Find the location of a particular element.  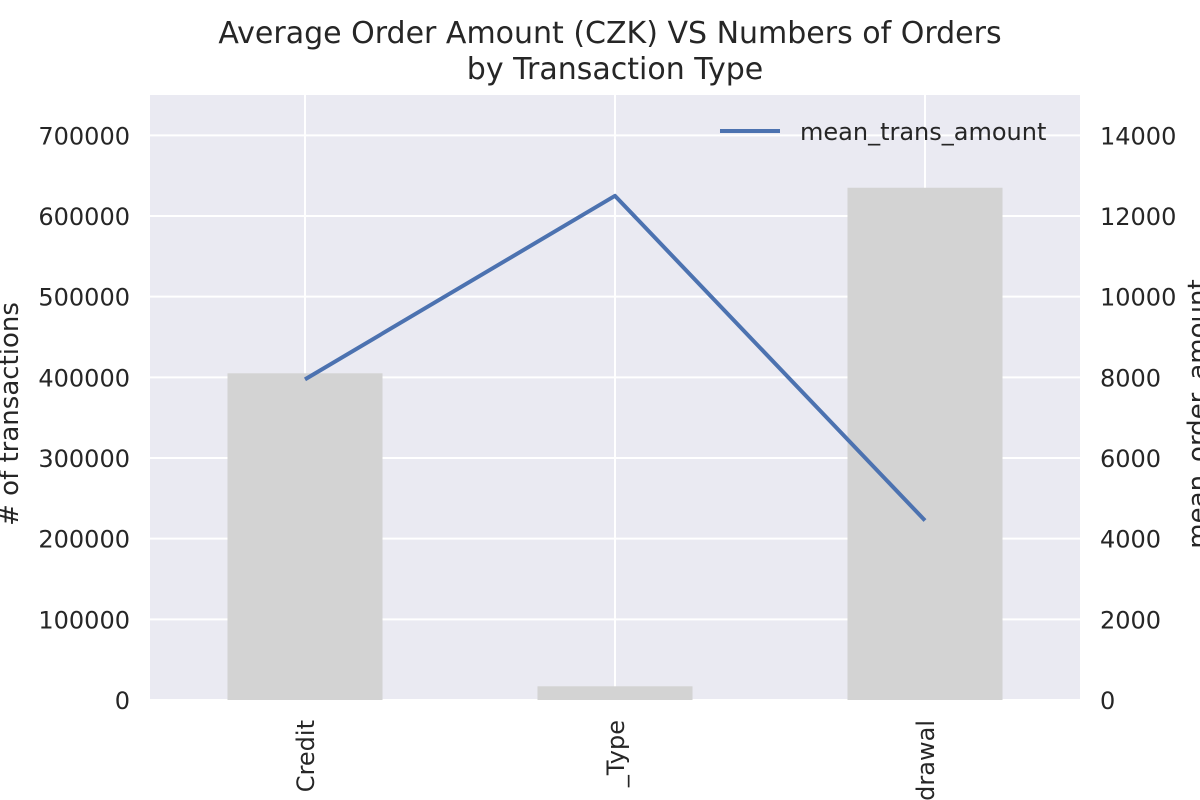

right-tick-label: 8000 is located at coordinates (1130, 378).